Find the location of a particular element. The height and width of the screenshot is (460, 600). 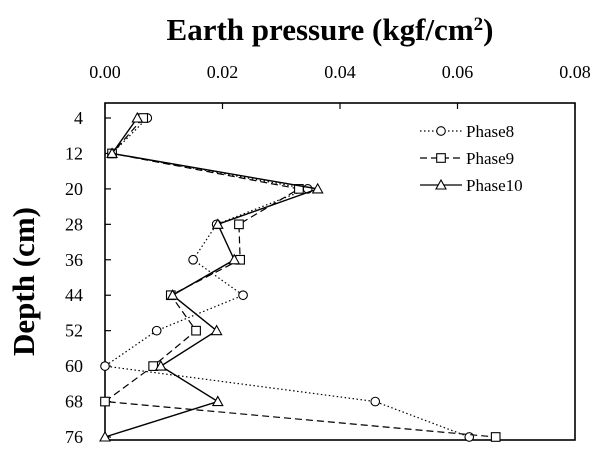

chart-title-main: Earth pressure (kgf/cm is located at coordinates (320, 29).